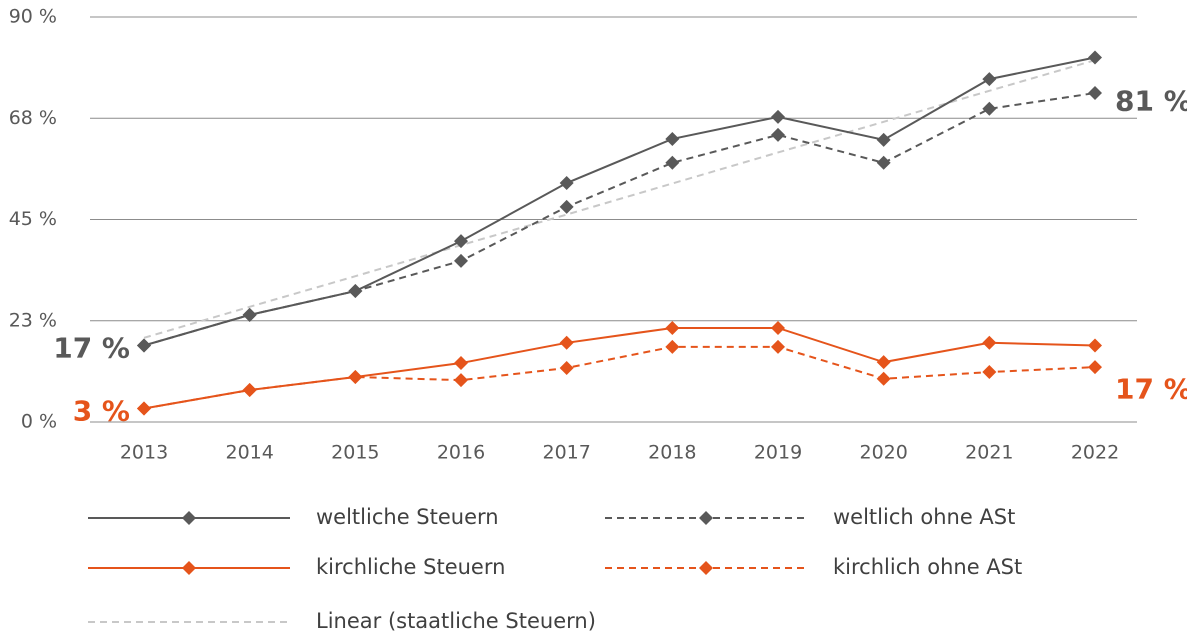 The image size is (1187, 637). I want to click on x-tick-label: 2017, so click(566, 453).